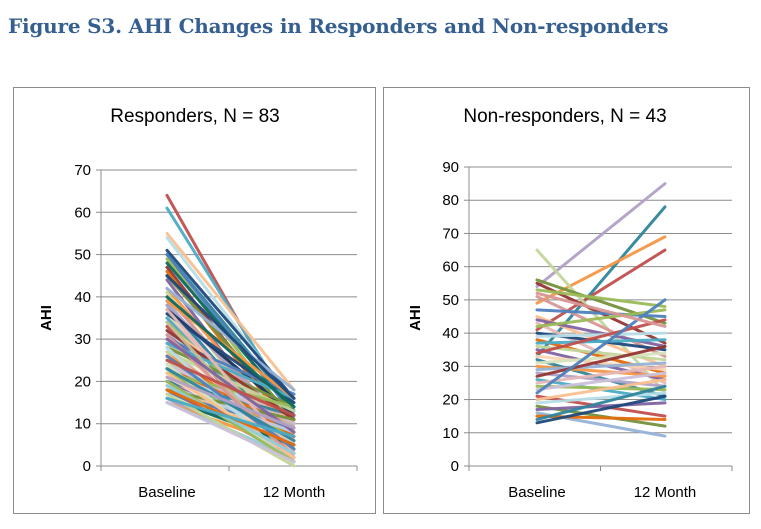 The image size is (761, 529). Describe the element at coordinates (450, 167) in the screenshot. I see `y-tick-label: 90` at that location.